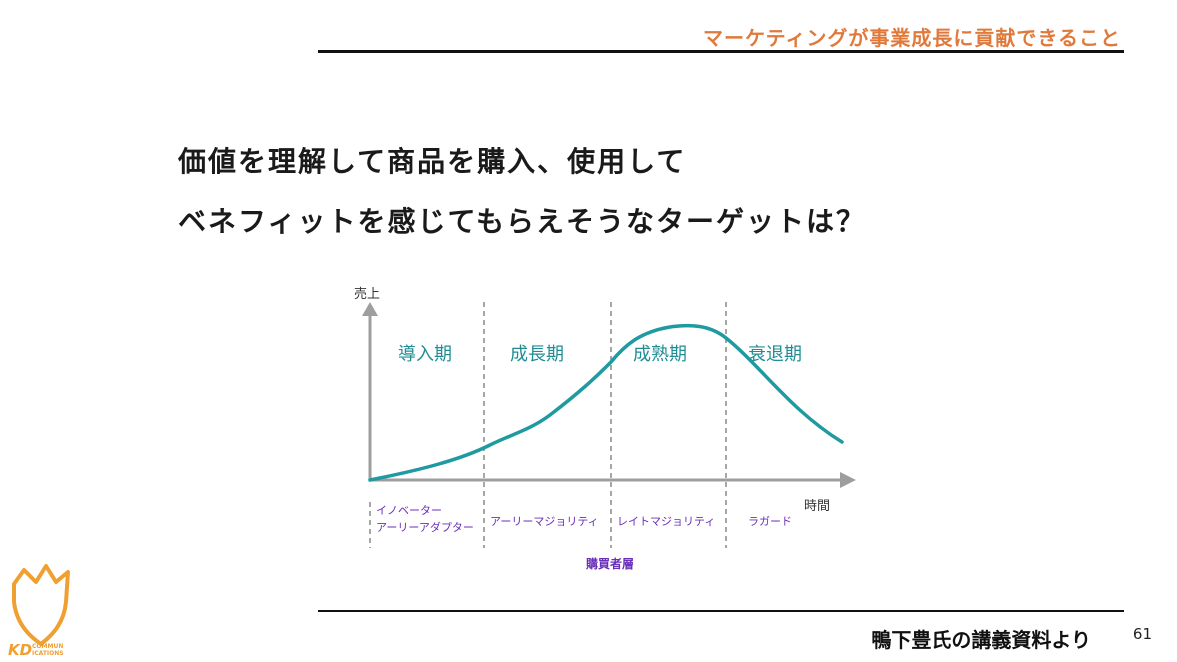  What do you see at coordinates (912, 38) in the screenshot?
I see `header-title: マーケティングが事業成長に貢献できること` at bounding box center [912, 38].